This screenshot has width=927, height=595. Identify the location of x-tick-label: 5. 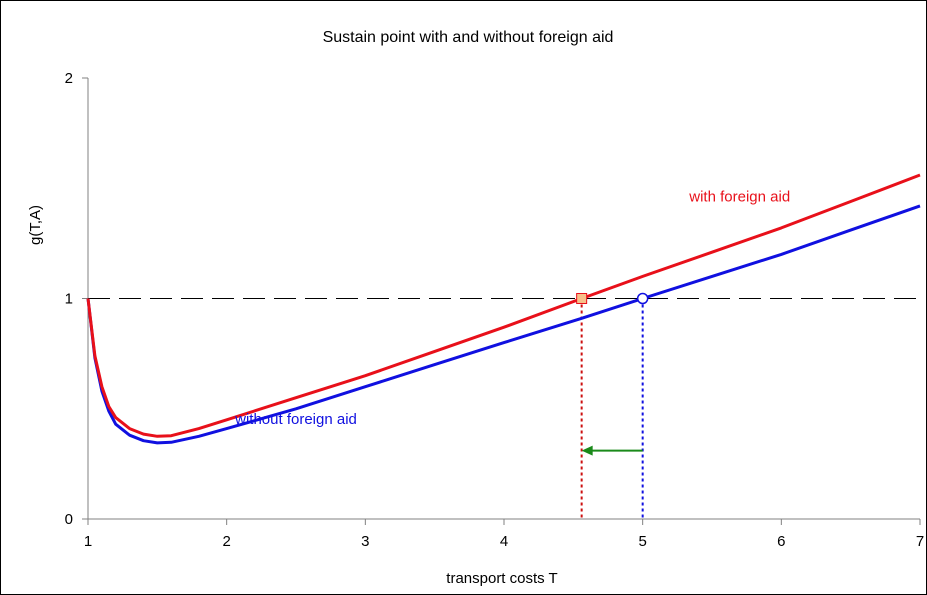
(642, 541).